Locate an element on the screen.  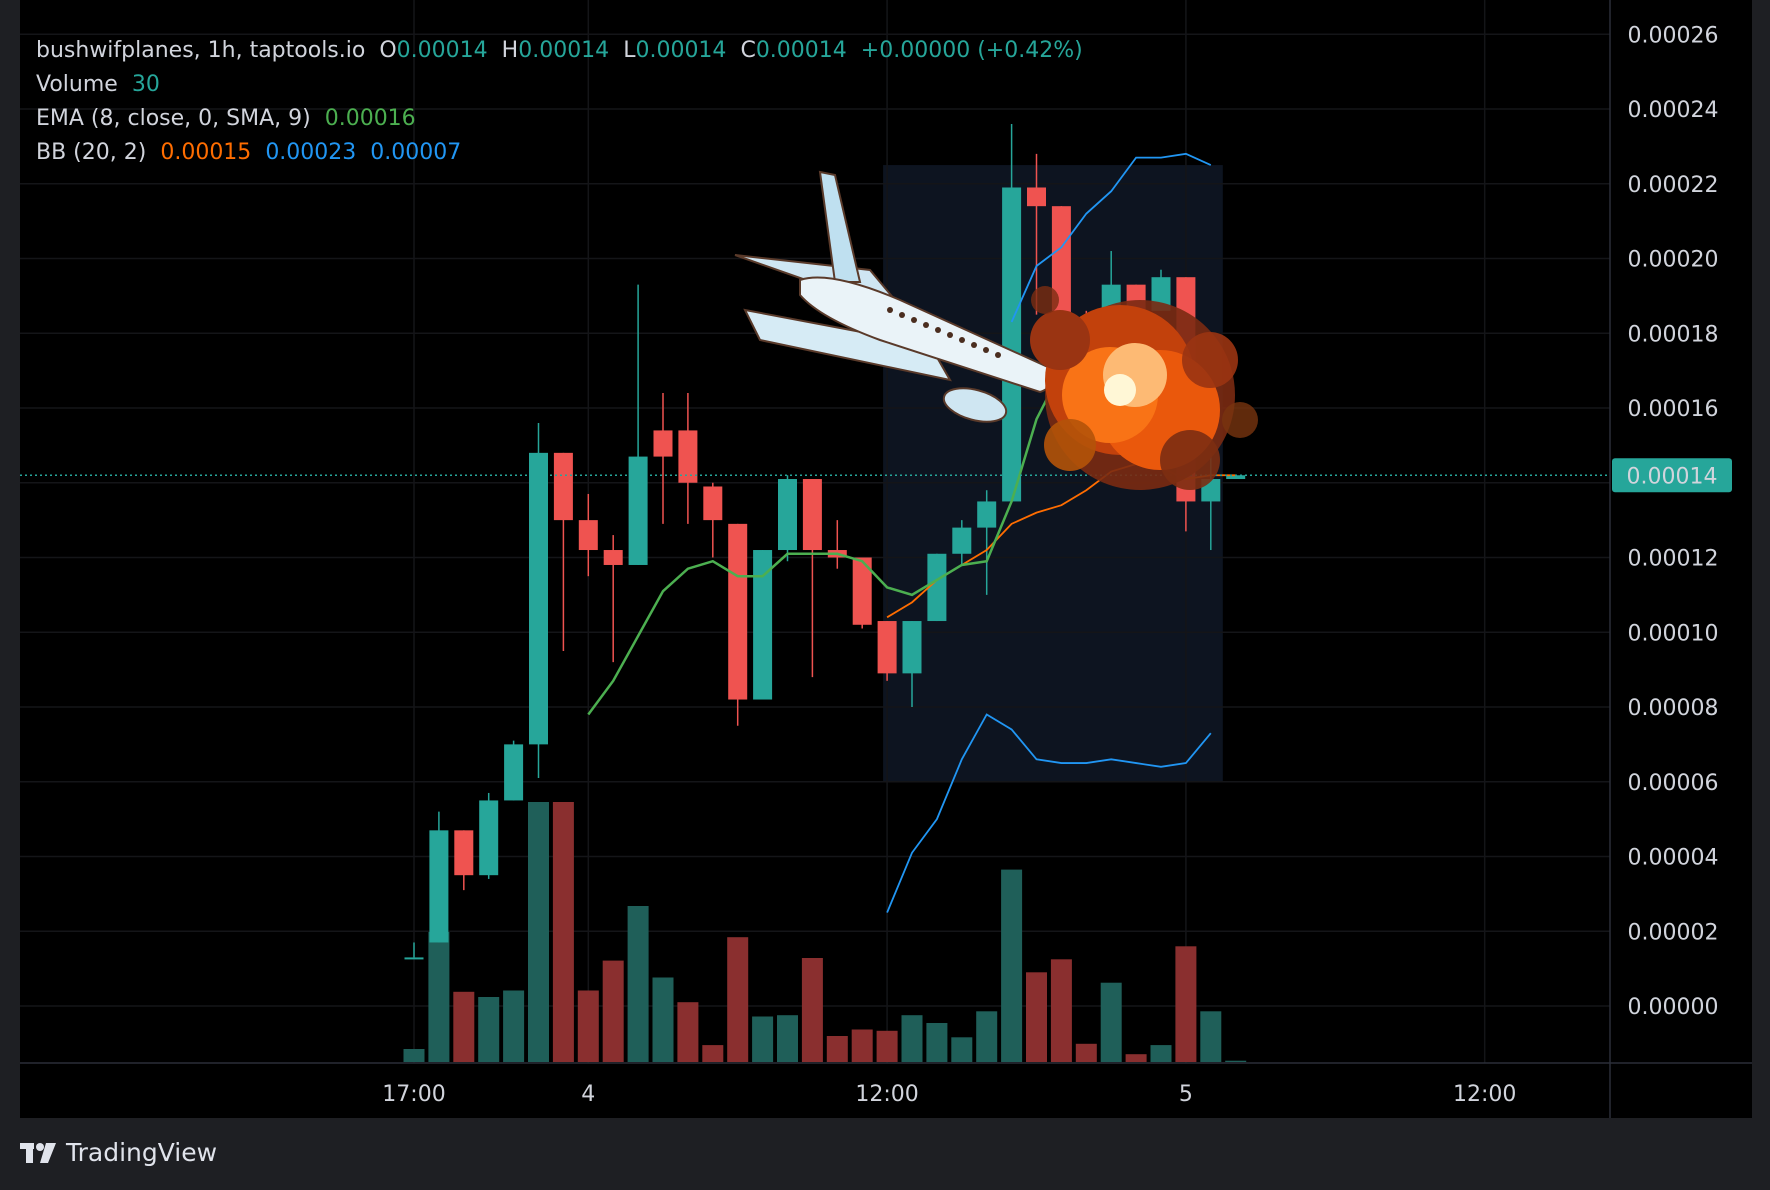
time-tick-label: 17:00 is located at coordinates (413, 1094).